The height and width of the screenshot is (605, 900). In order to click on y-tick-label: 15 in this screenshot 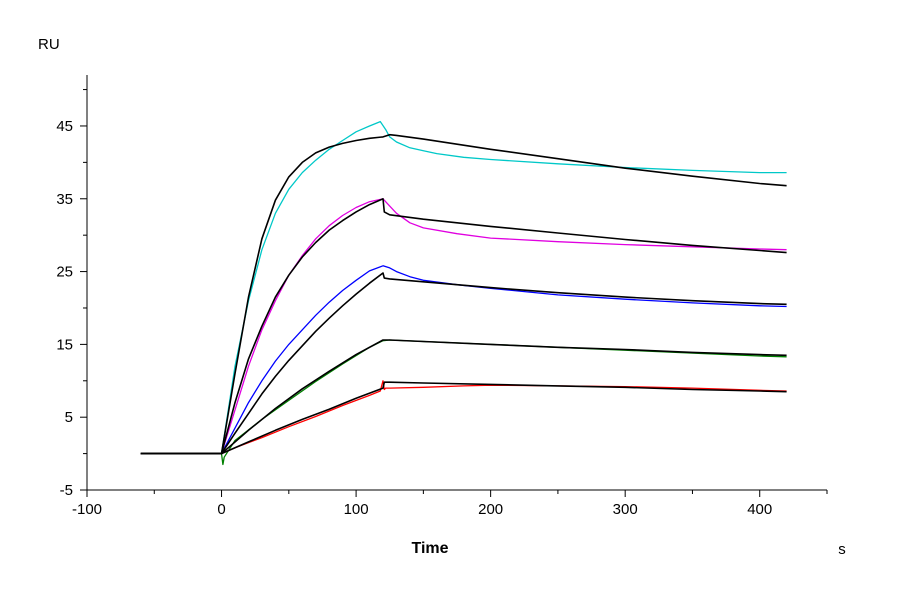, I will do `click(64, 344)`.